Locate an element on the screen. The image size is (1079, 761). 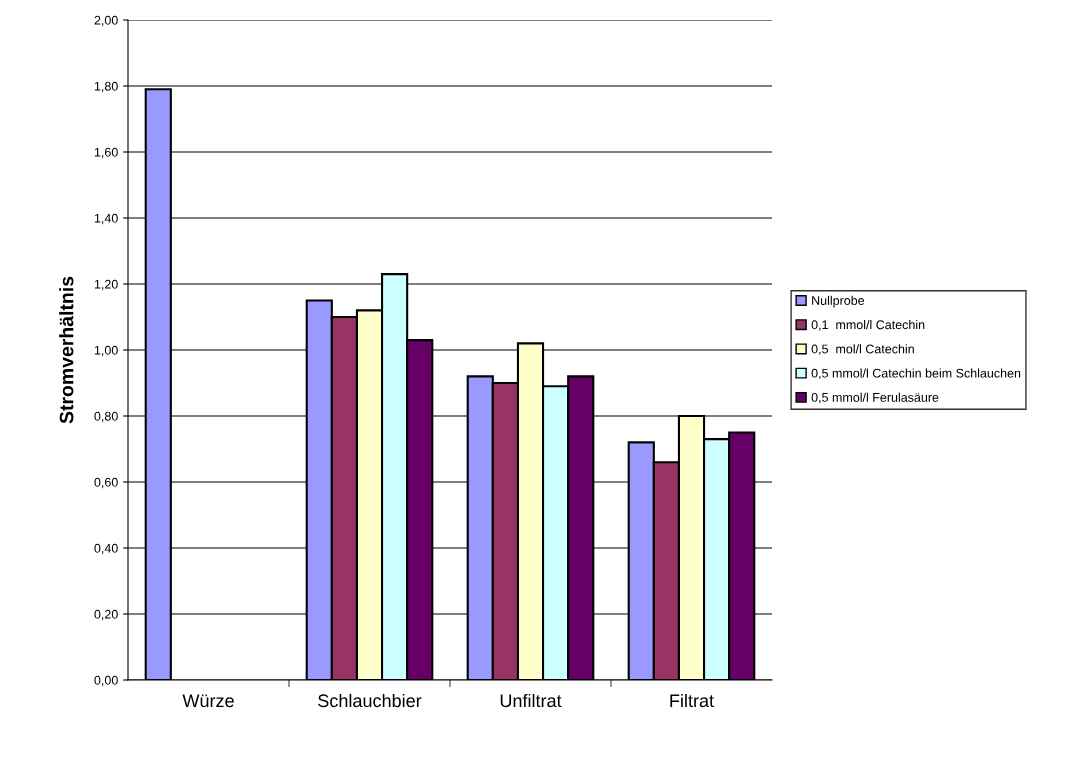
x-tick-label: Filtrat is located at coordinates (692, 700).